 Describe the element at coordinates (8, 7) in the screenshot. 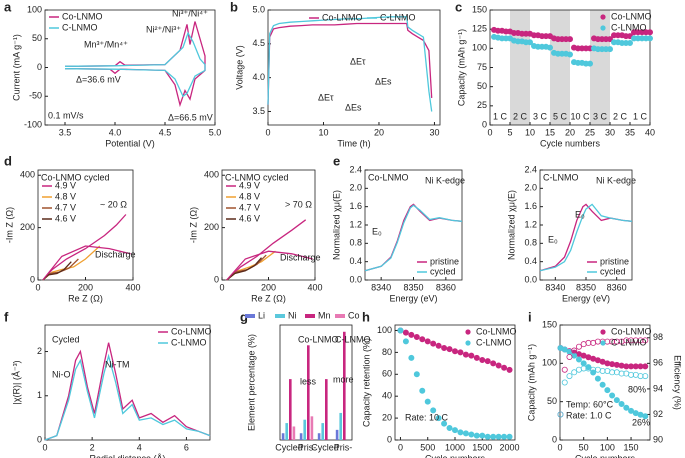

I see `panel-letter: a` at that location.